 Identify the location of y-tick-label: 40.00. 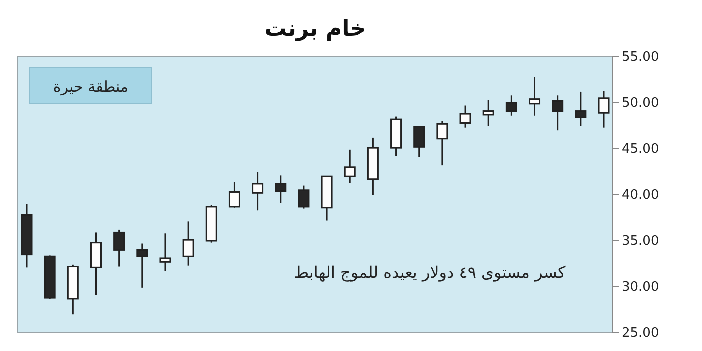
(641, 196).